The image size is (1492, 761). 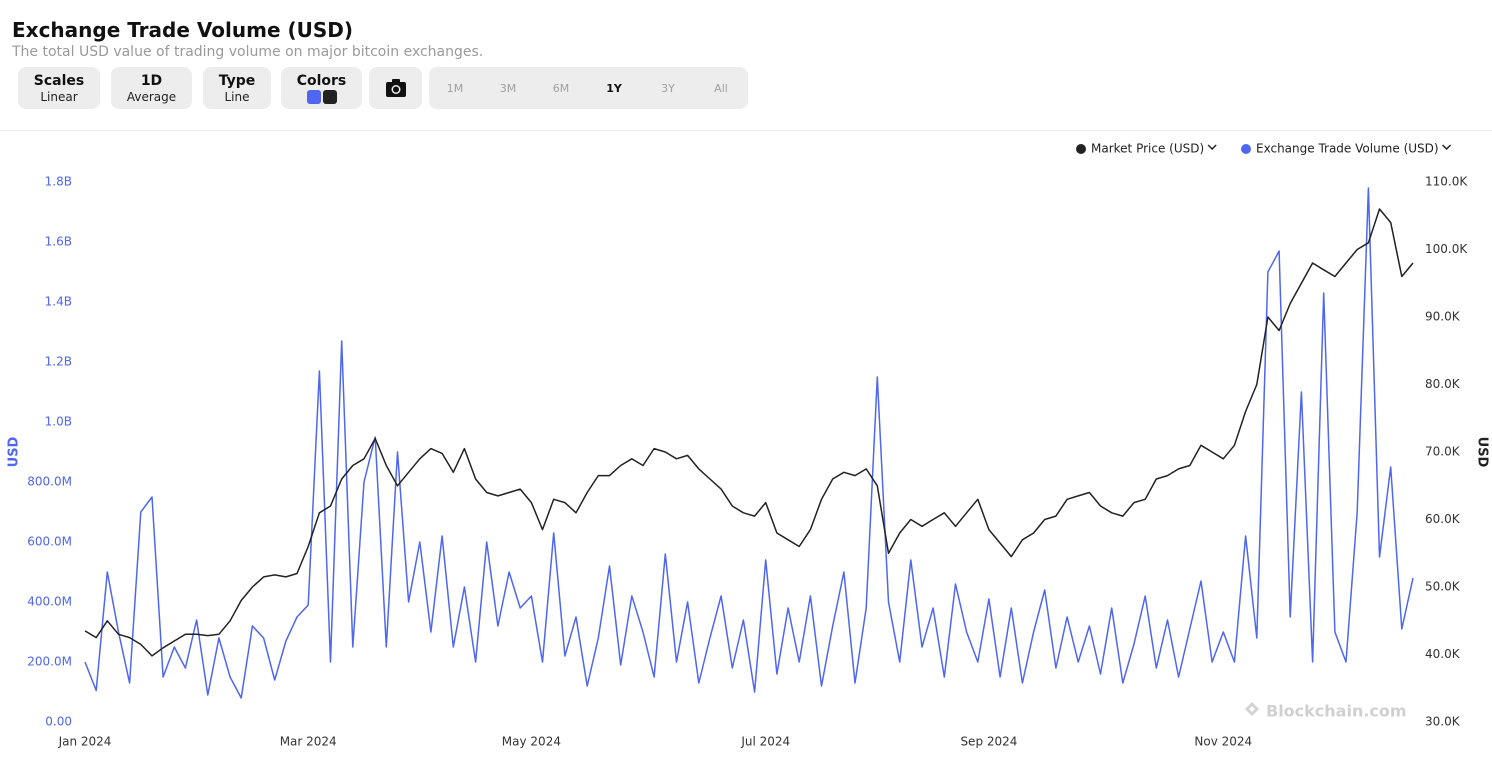 I want to click on range-option: 1M, so click(x=455, y=88).